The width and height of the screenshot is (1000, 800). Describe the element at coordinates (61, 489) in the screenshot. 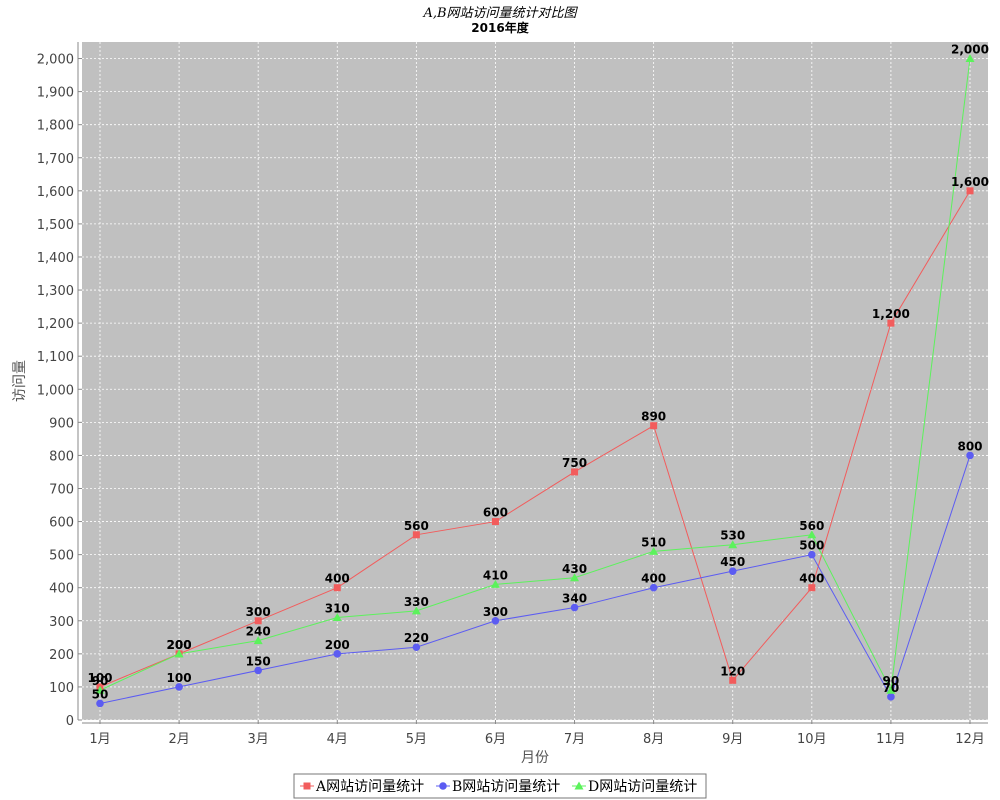

I see `y-tick-label: 700` at that location.